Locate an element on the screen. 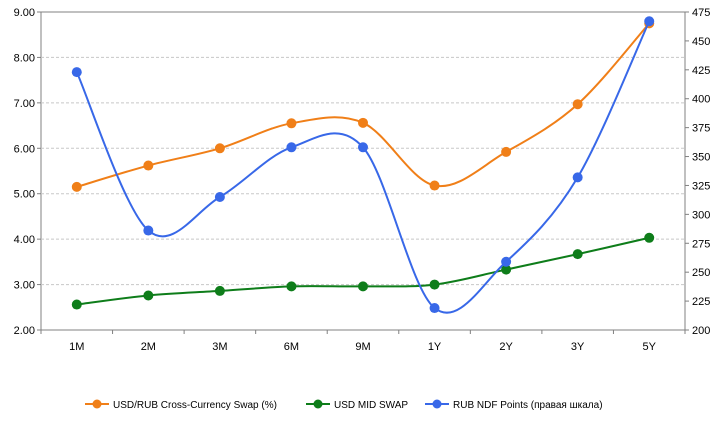 The image size is (717, 423). right-axis-tick-label: 400 is located at coordinates (701, 100).